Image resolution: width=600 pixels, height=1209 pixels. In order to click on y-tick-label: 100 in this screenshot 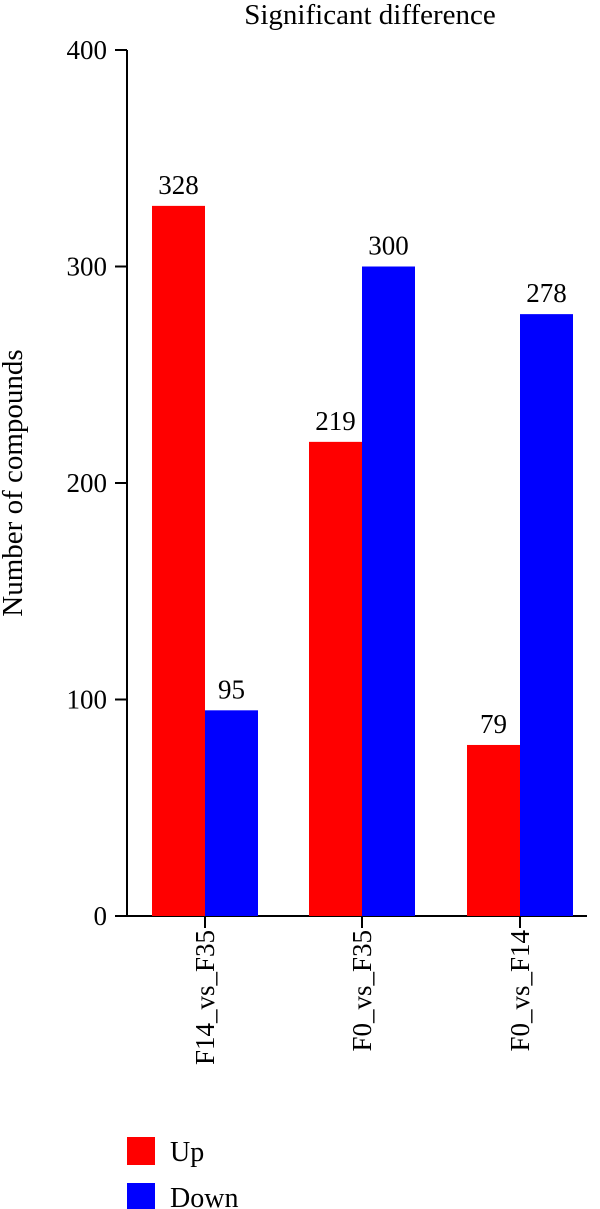, I will do `click(87, 700)`.